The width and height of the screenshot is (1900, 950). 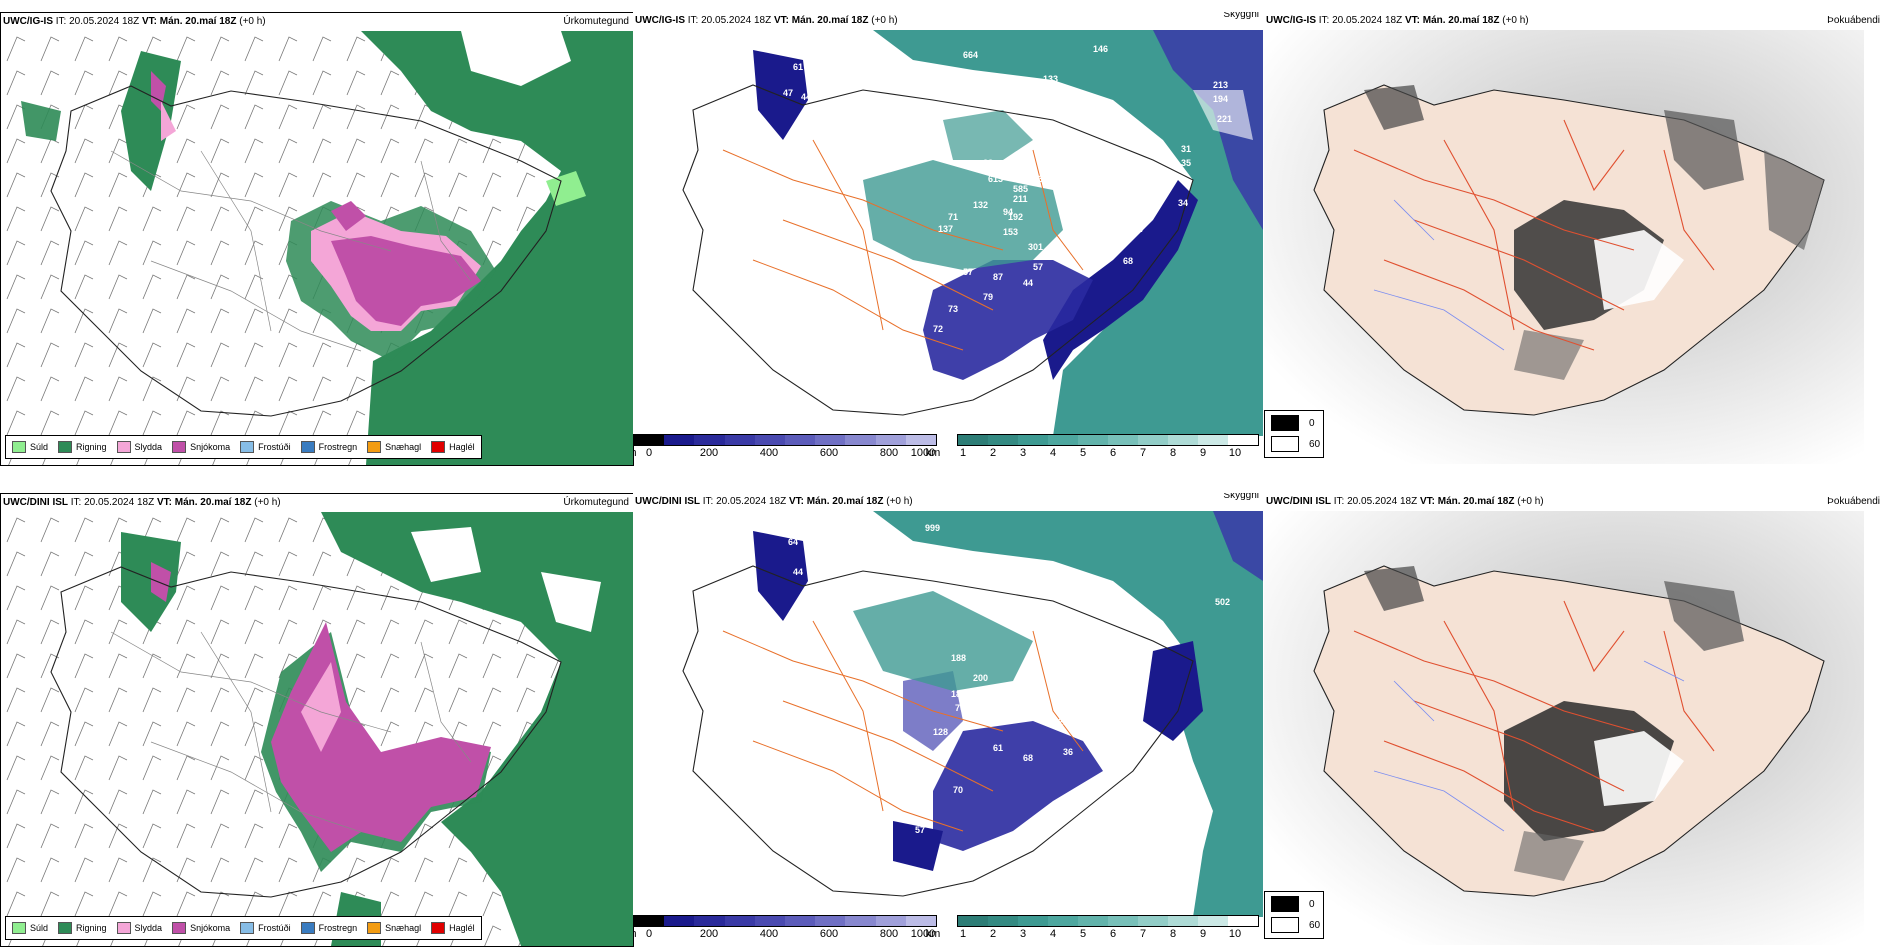 What do you see at coordinates (993, 453) in the screenshot?
I see `scale-tick: 2` at bounding box center [993, 453].